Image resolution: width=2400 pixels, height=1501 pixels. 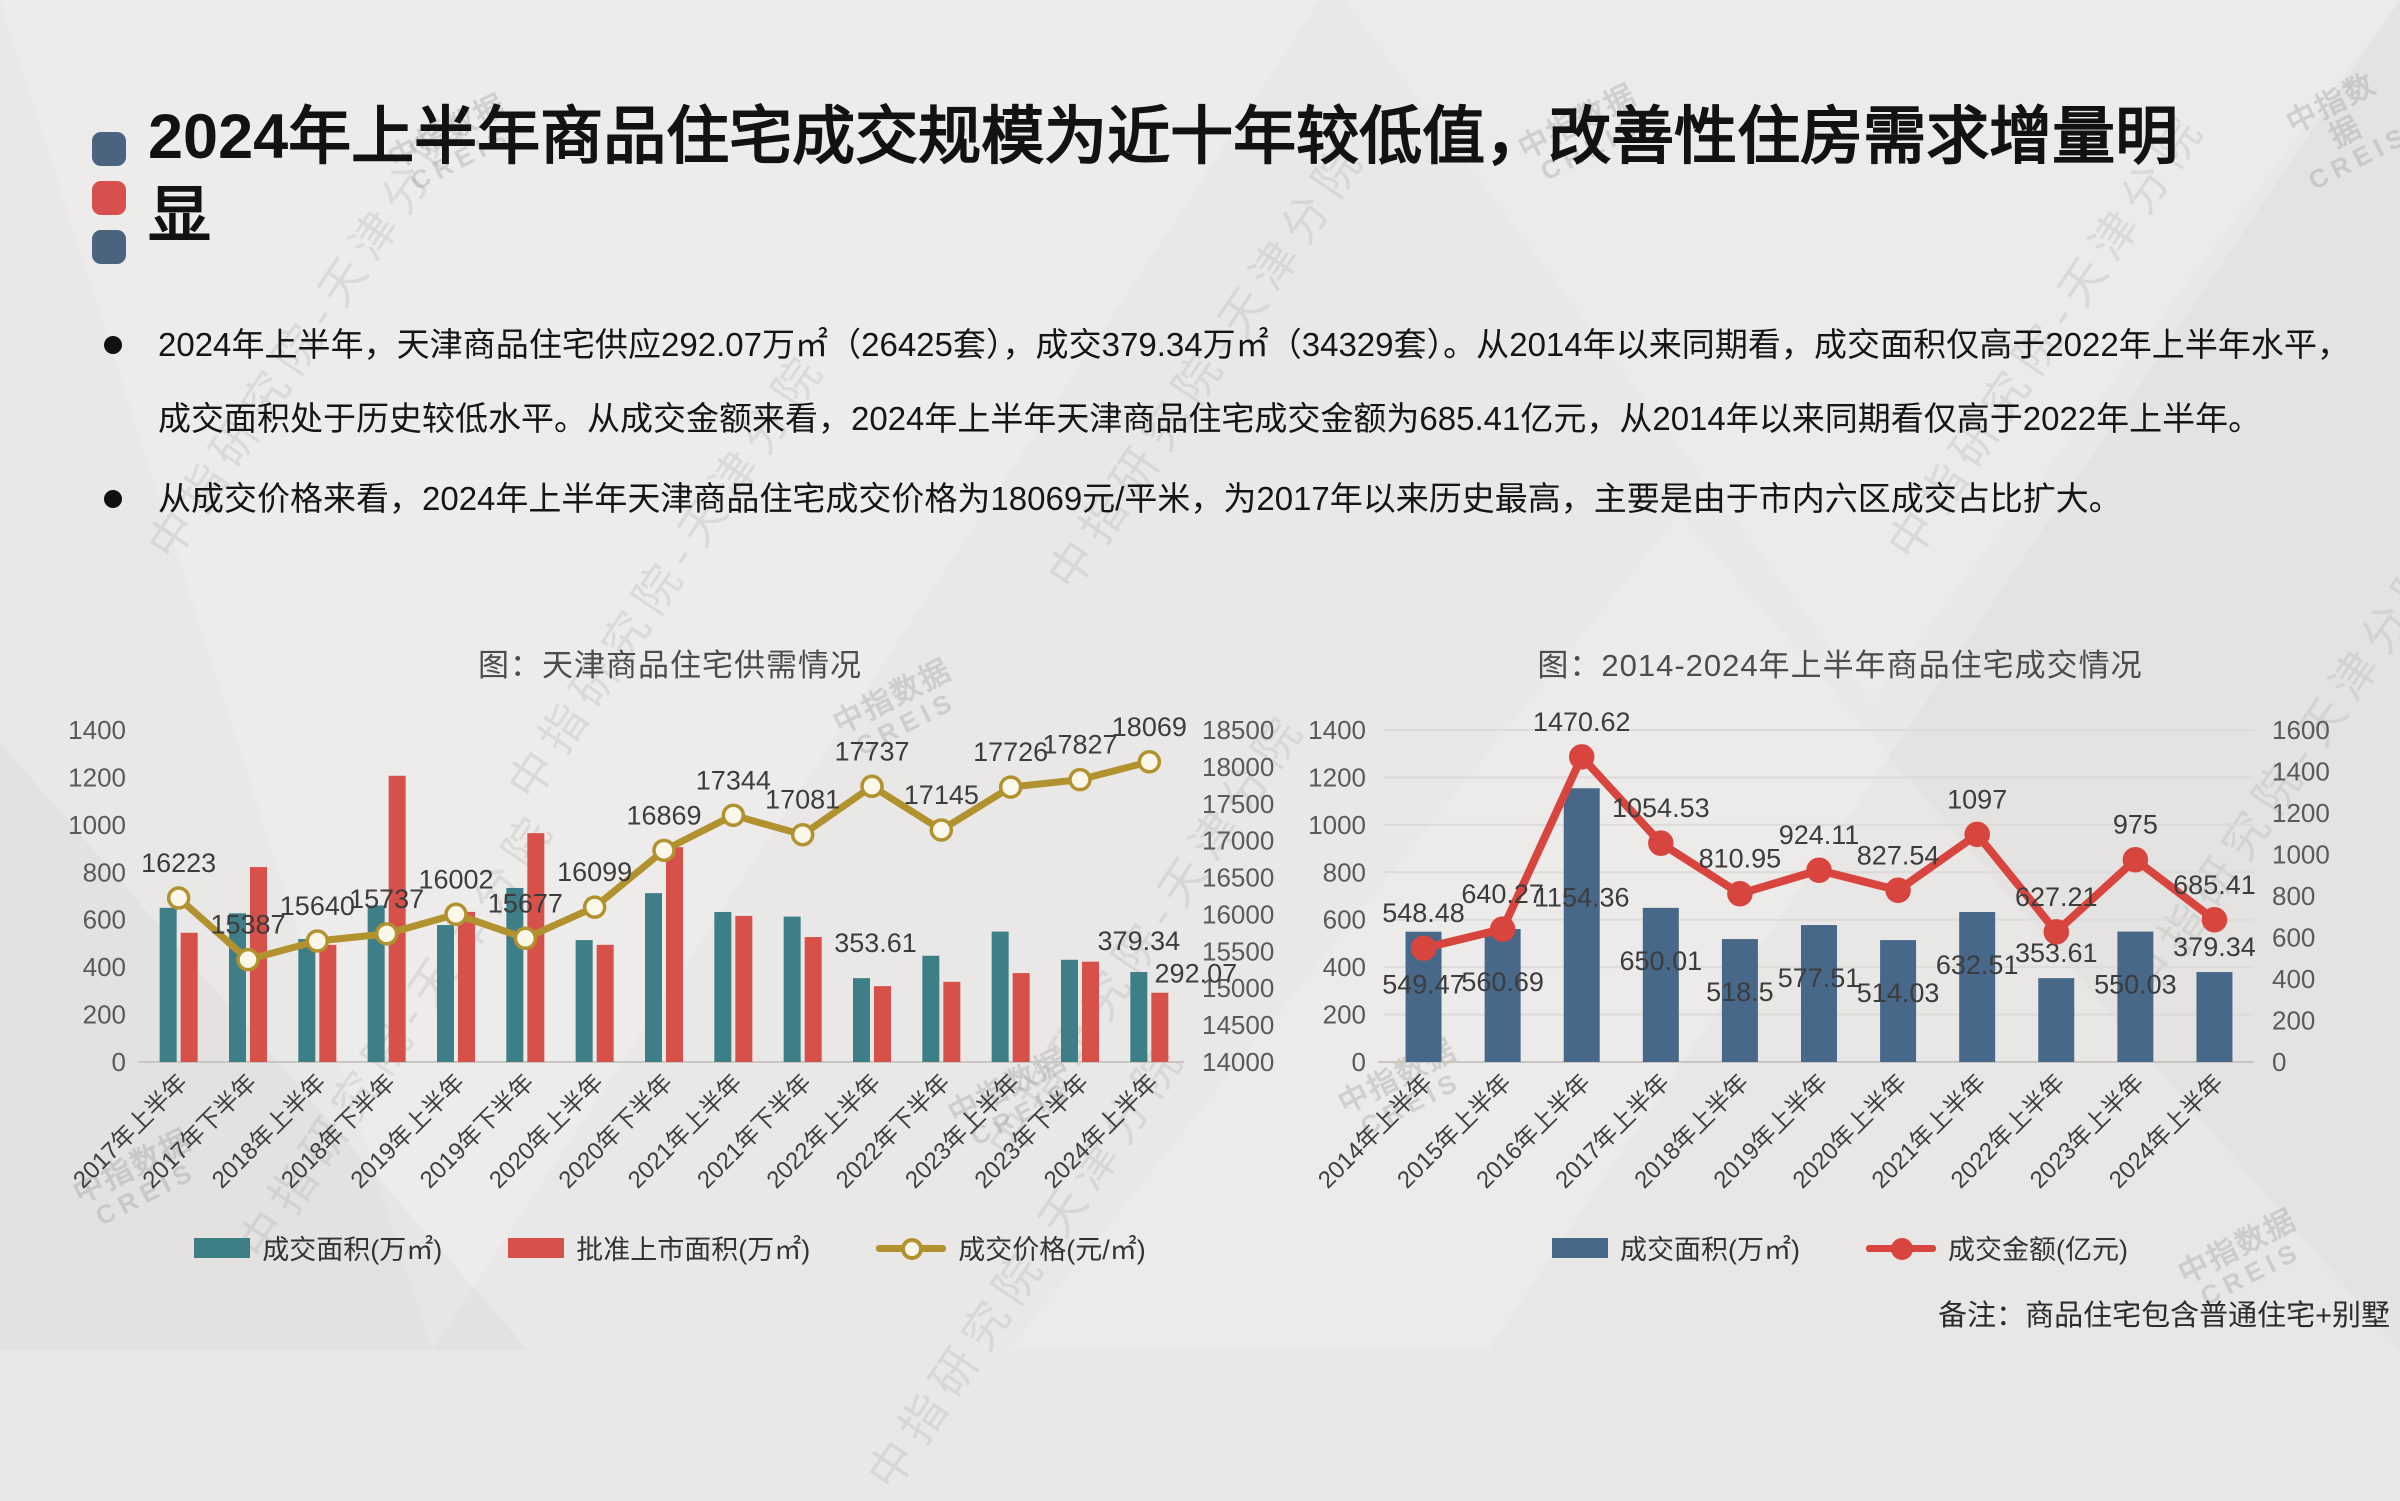 I want to click on svg-text: 292.07, so click(x=1196, y=974).